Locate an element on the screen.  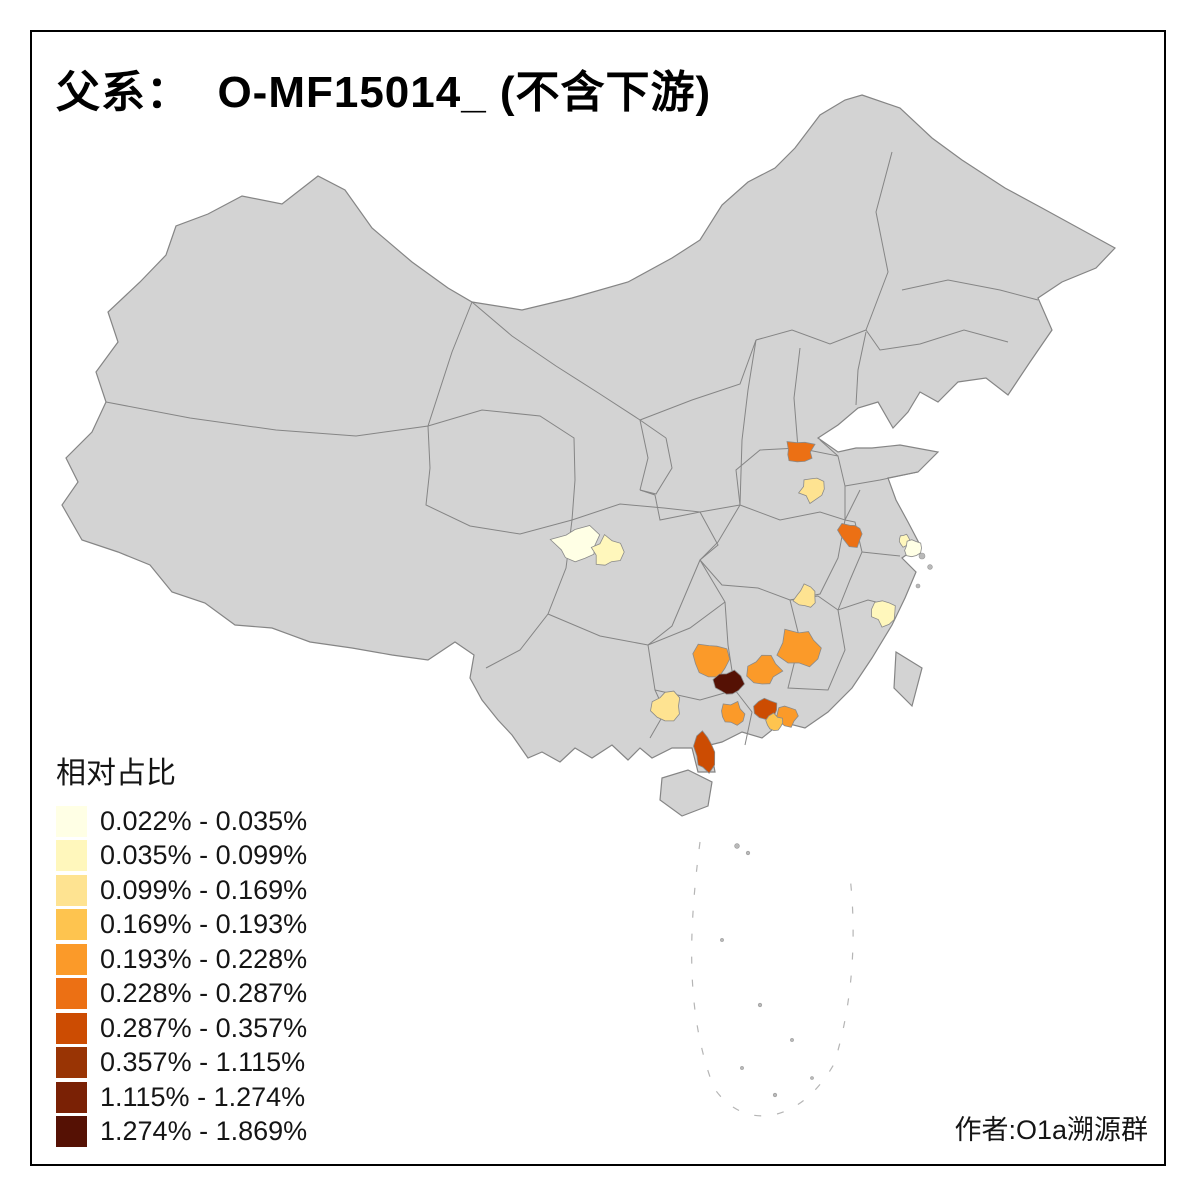
guangdong-south-region is located at coordinates (774, 722).